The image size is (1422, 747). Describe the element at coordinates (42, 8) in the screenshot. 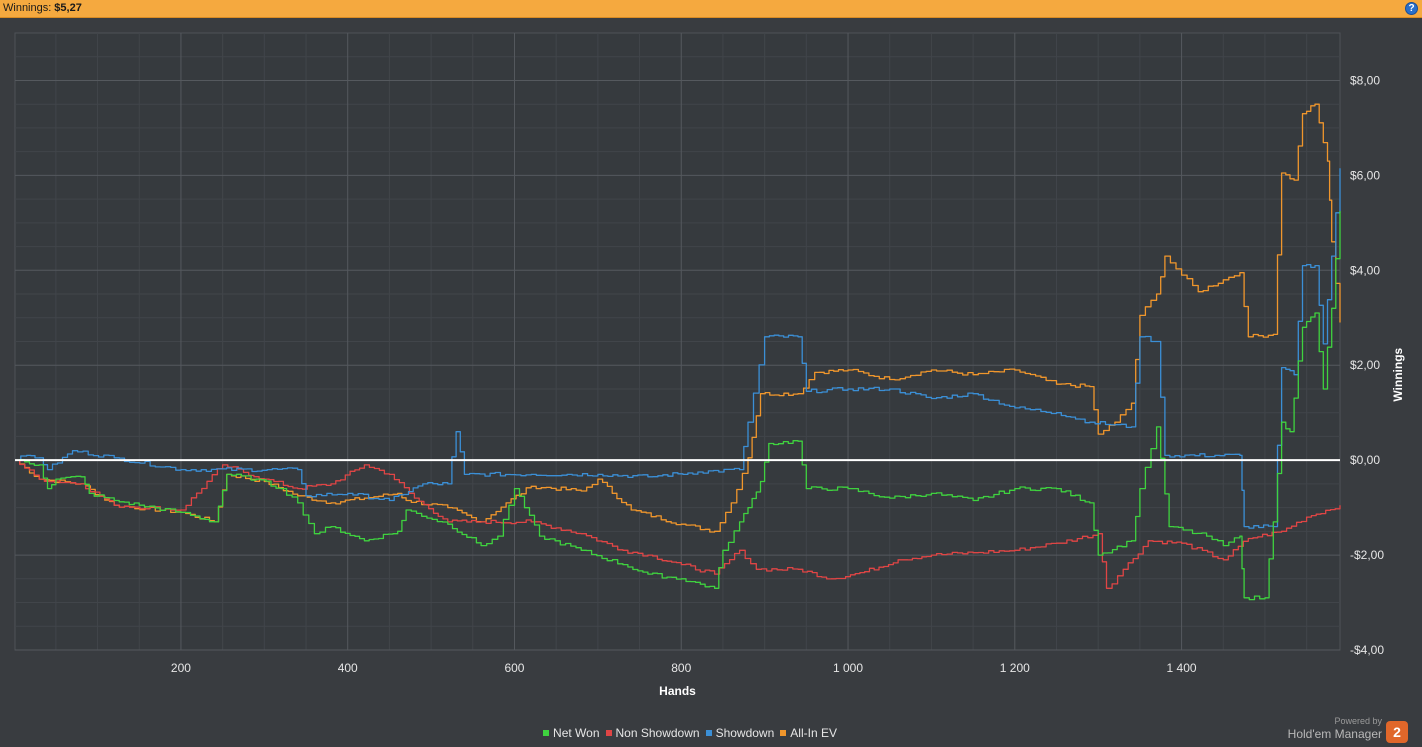

I see `winnings-label: Winnings: $5,27` at that location.